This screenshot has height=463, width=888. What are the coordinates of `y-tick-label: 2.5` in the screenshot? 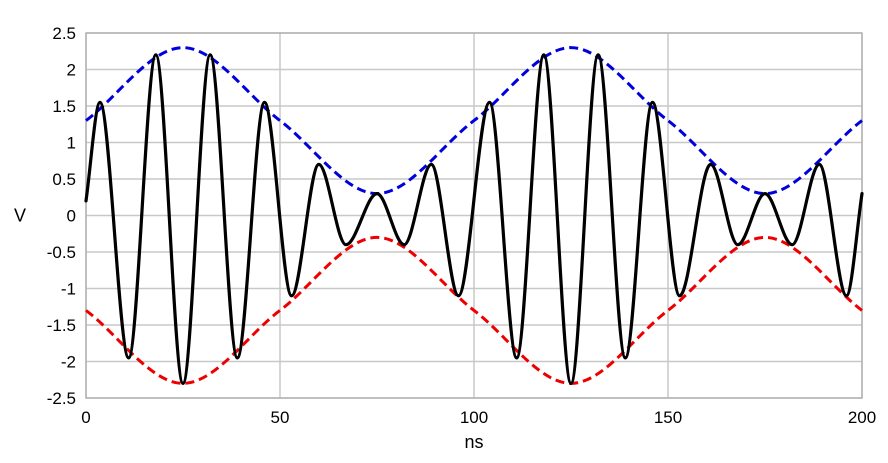 It's located at (64, 33).